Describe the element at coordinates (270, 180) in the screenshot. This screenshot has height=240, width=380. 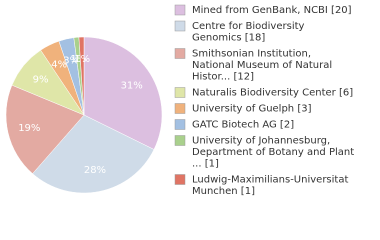
I see `legend-label: Ludwig-Maximilians-Universitat` at that location.